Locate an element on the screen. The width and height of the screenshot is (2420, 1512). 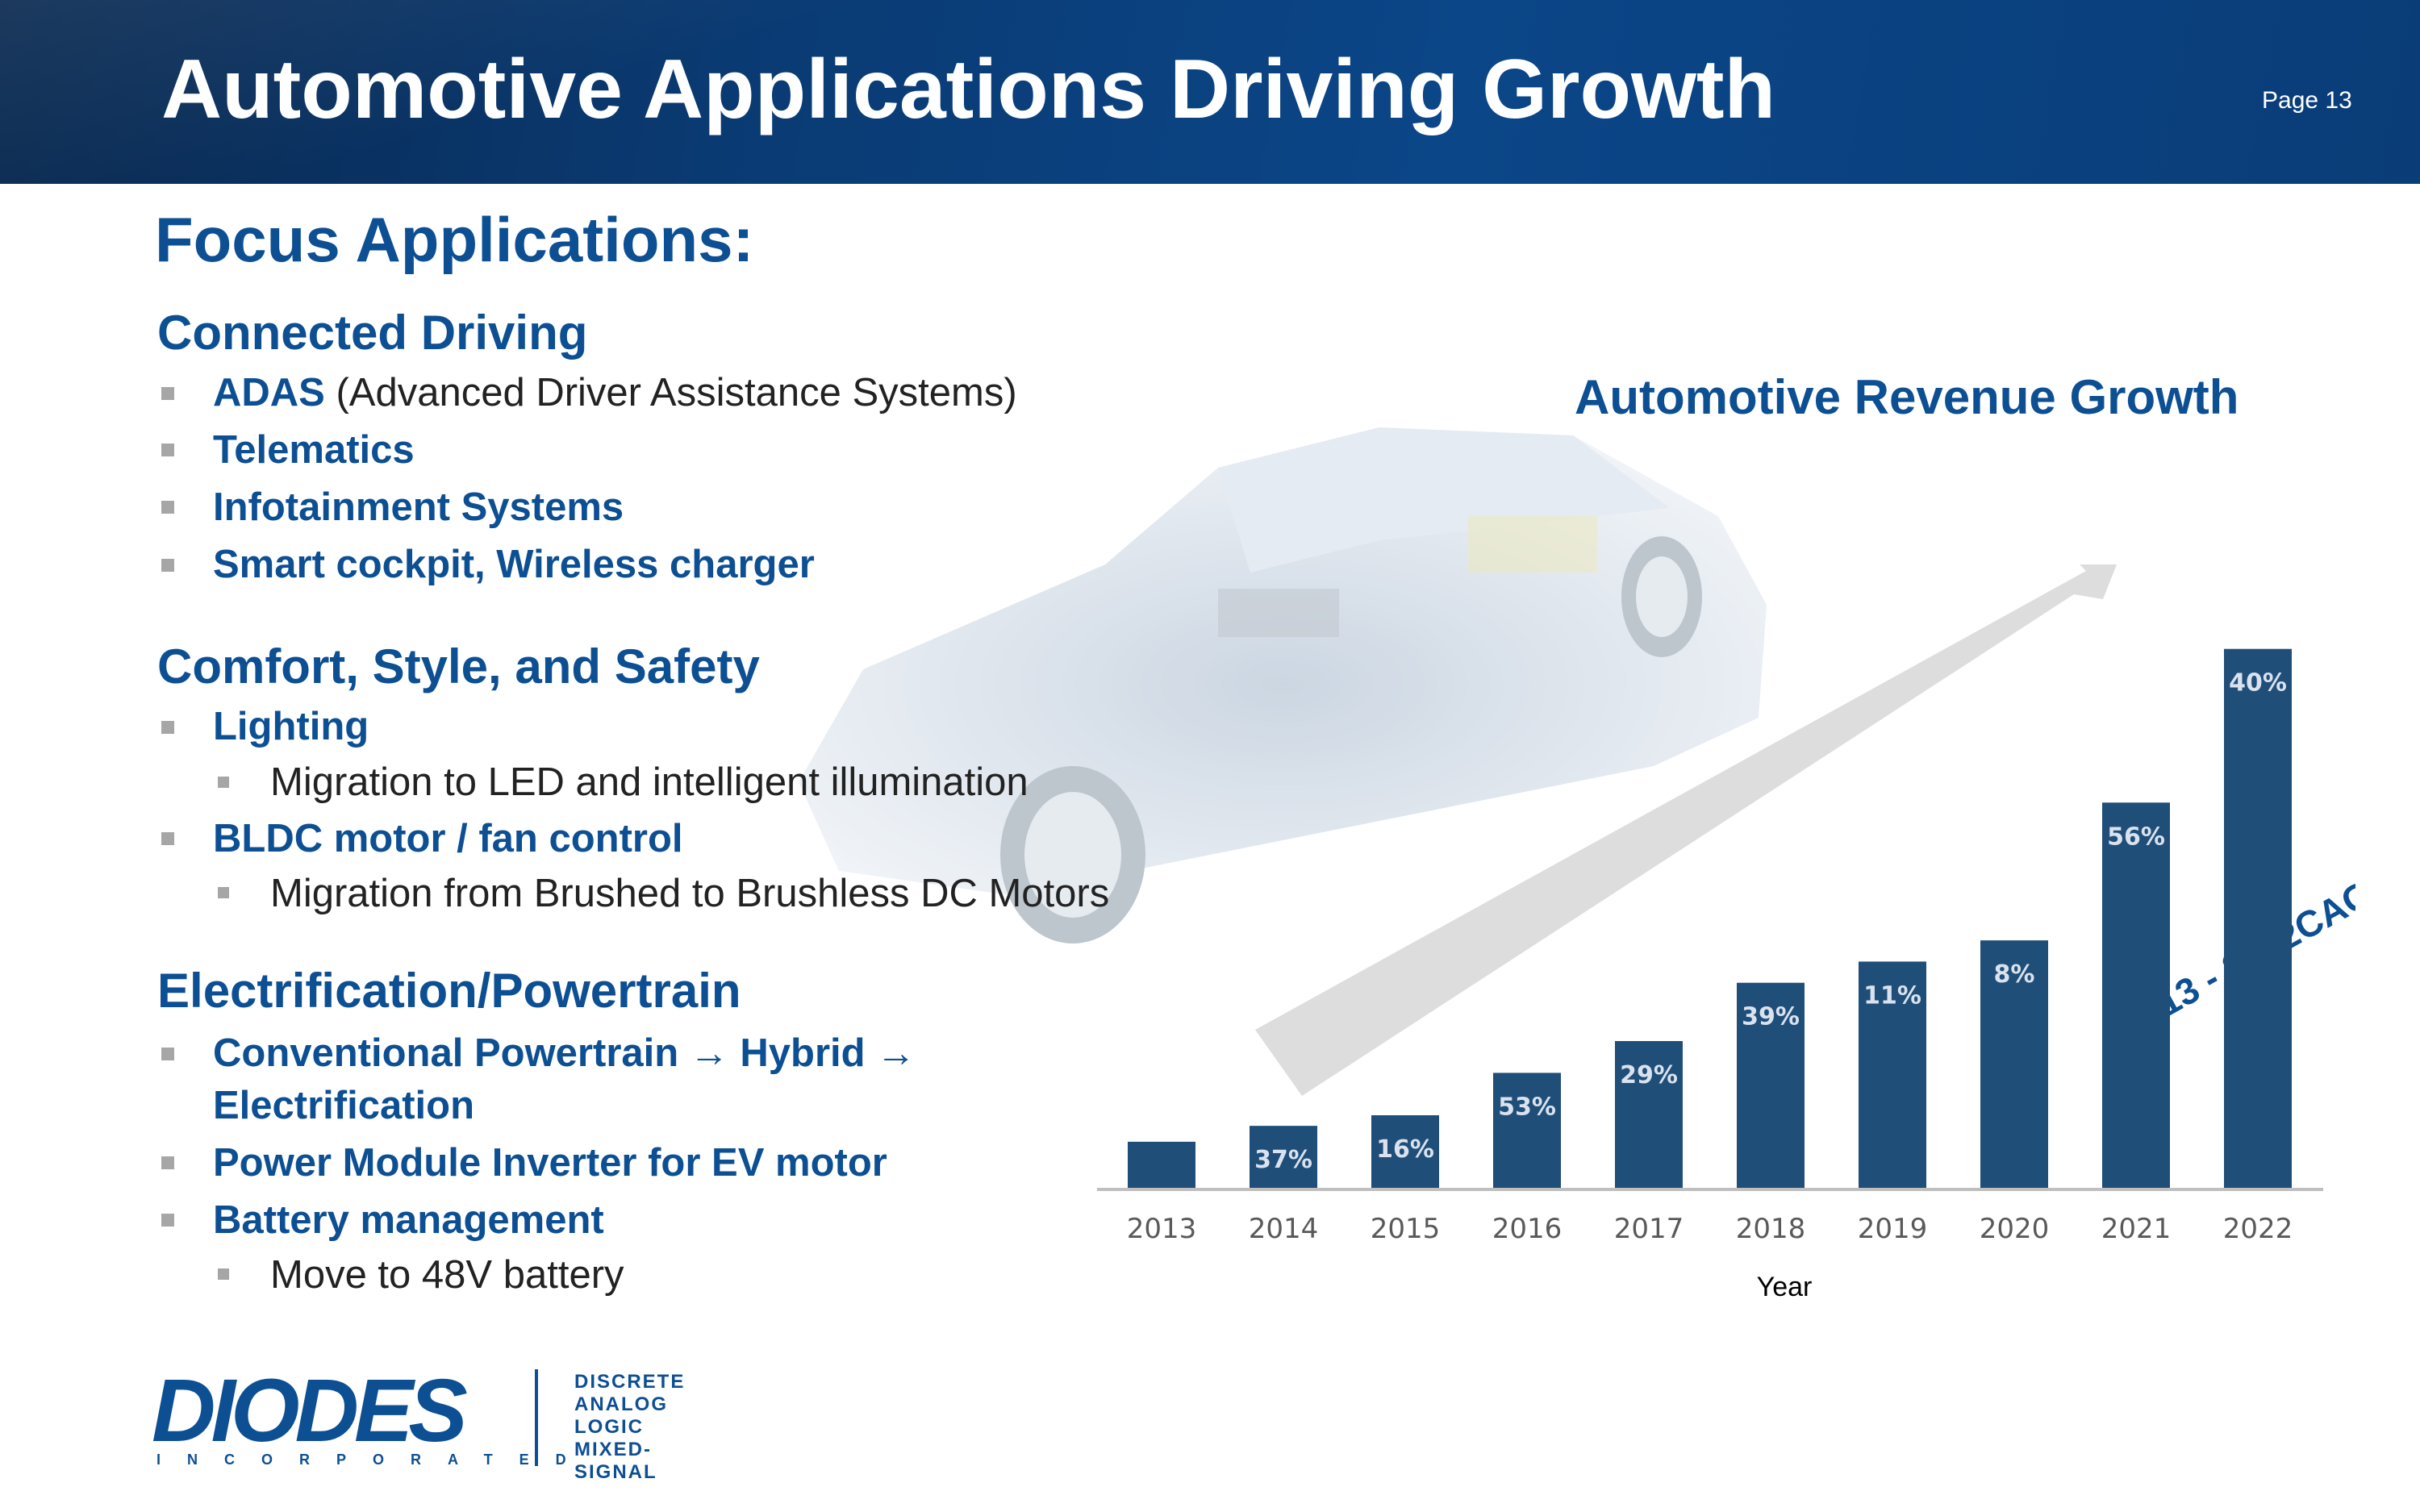
x-tick-2013: 2013 is located at coordinates (1162, 1229).